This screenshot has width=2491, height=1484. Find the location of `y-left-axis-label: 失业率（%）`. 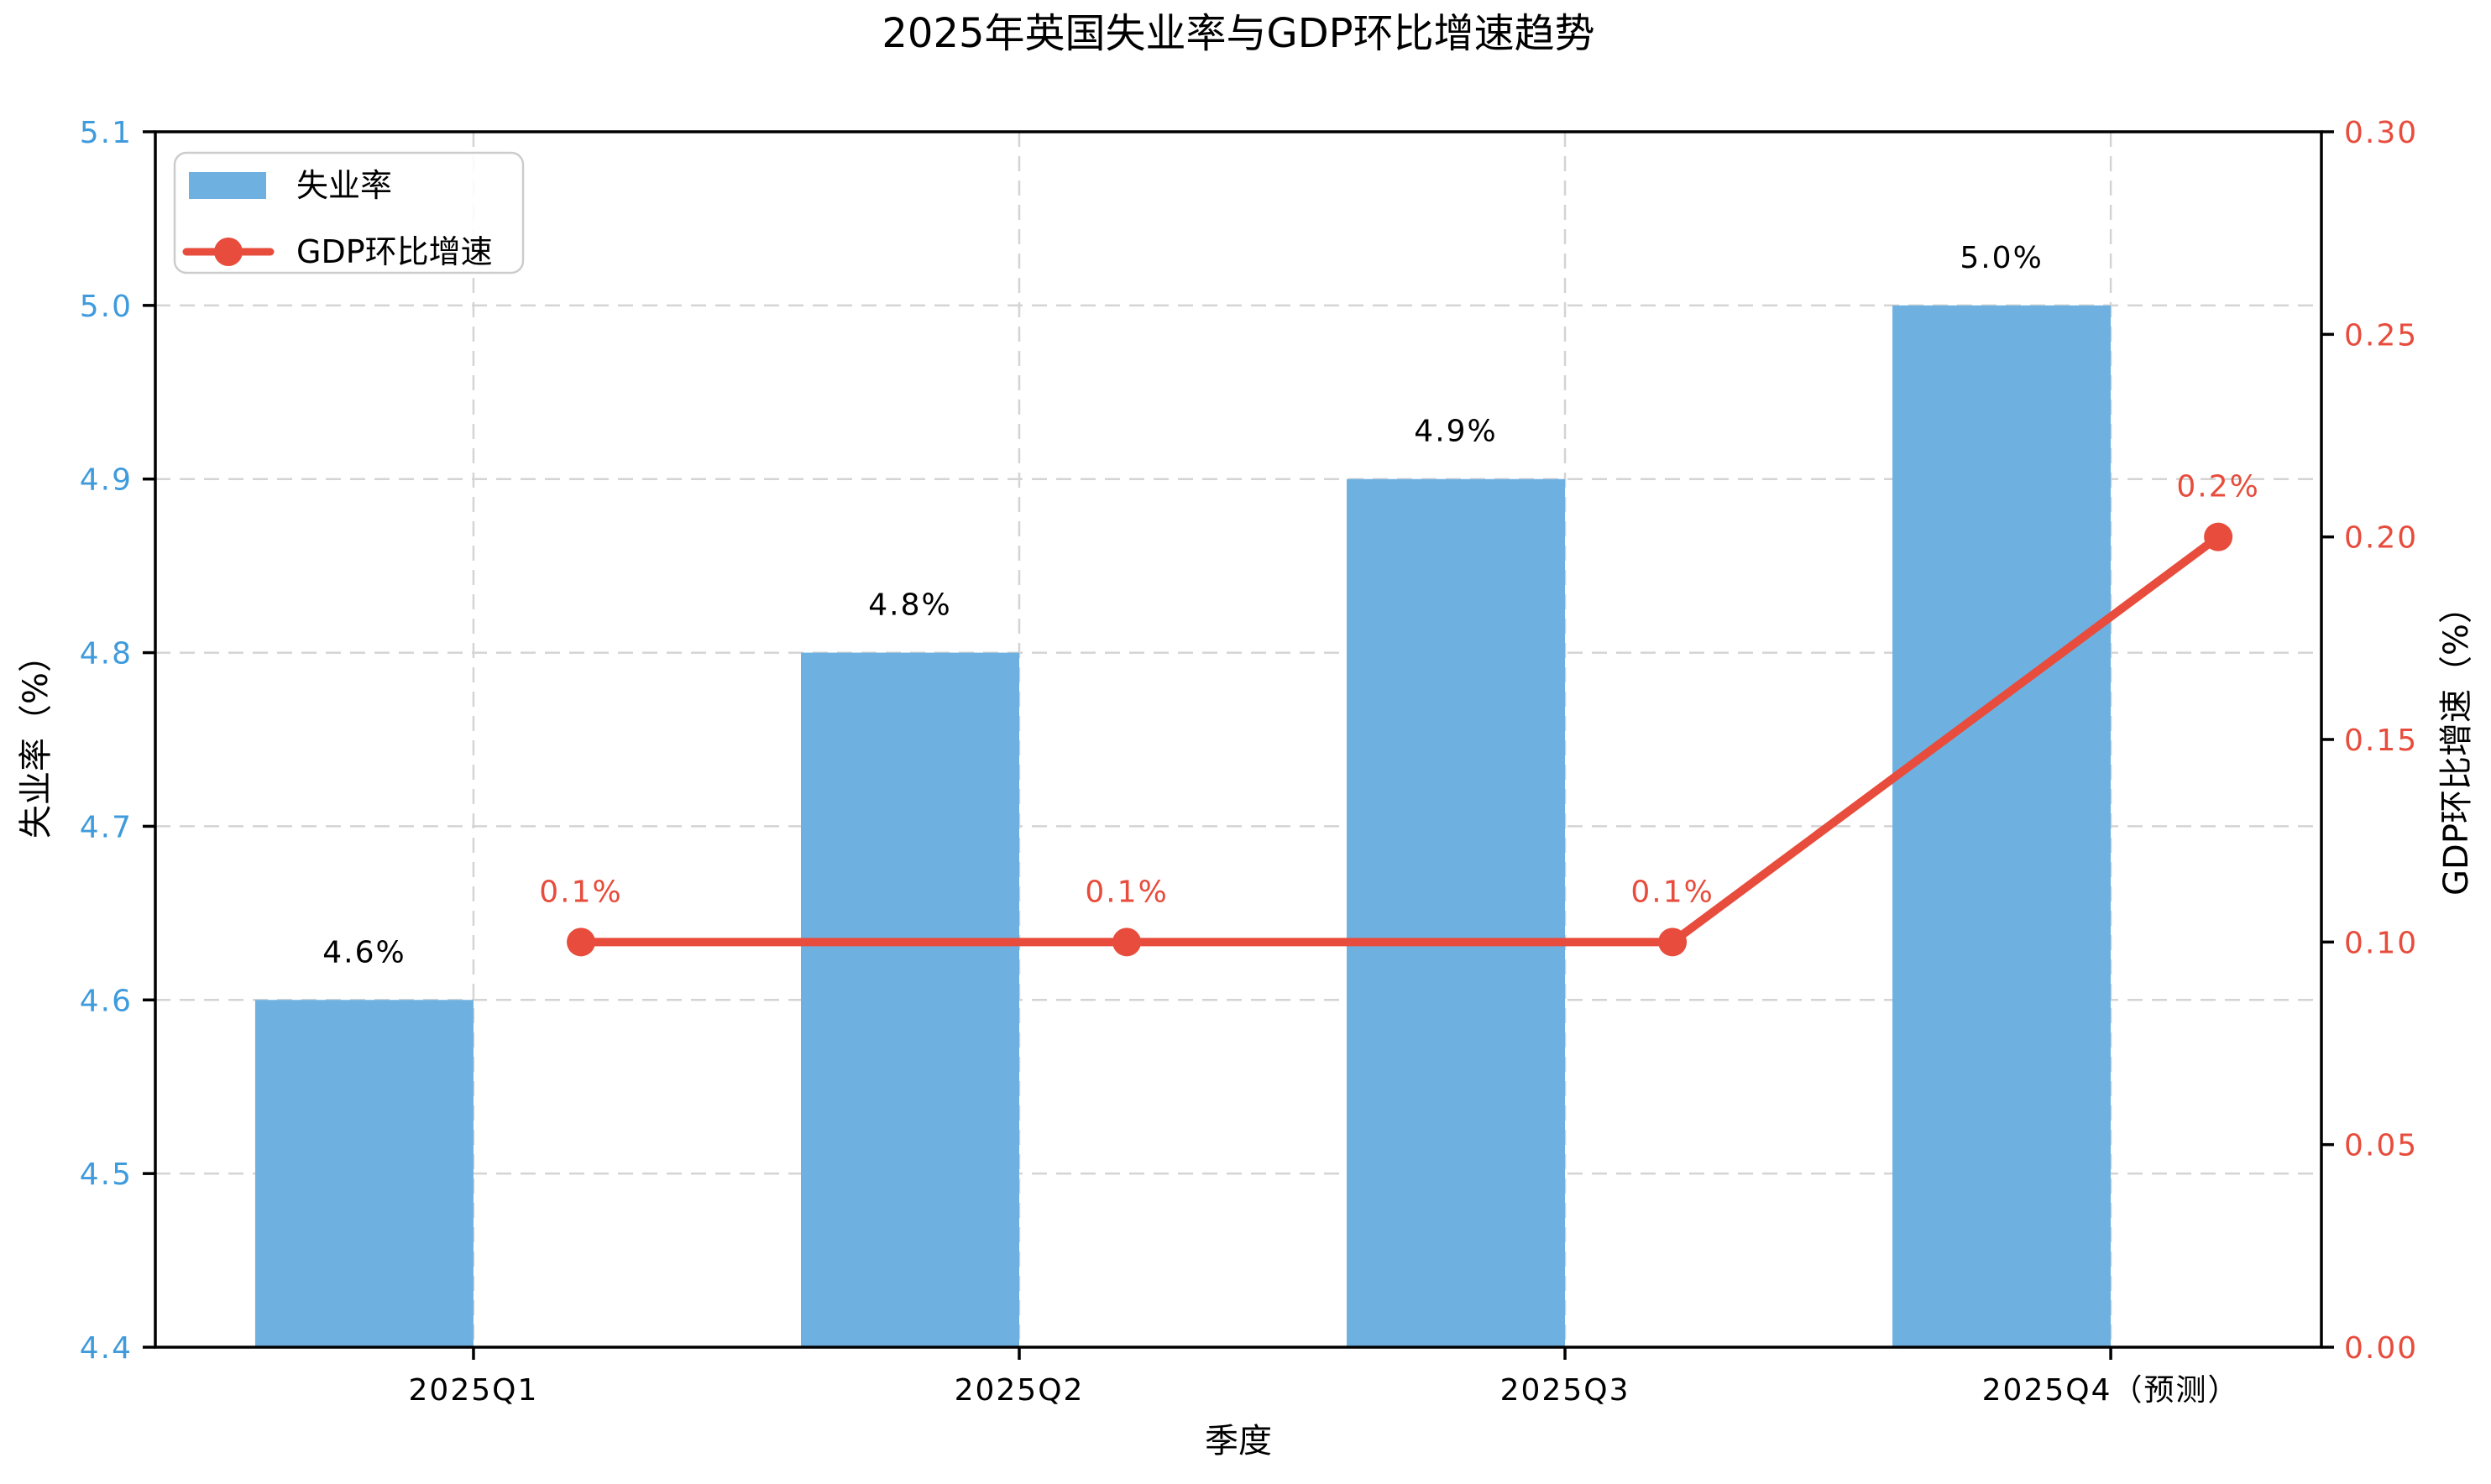

y-left-axis-label: 失业率（%） is located at coordinates (36, 739).